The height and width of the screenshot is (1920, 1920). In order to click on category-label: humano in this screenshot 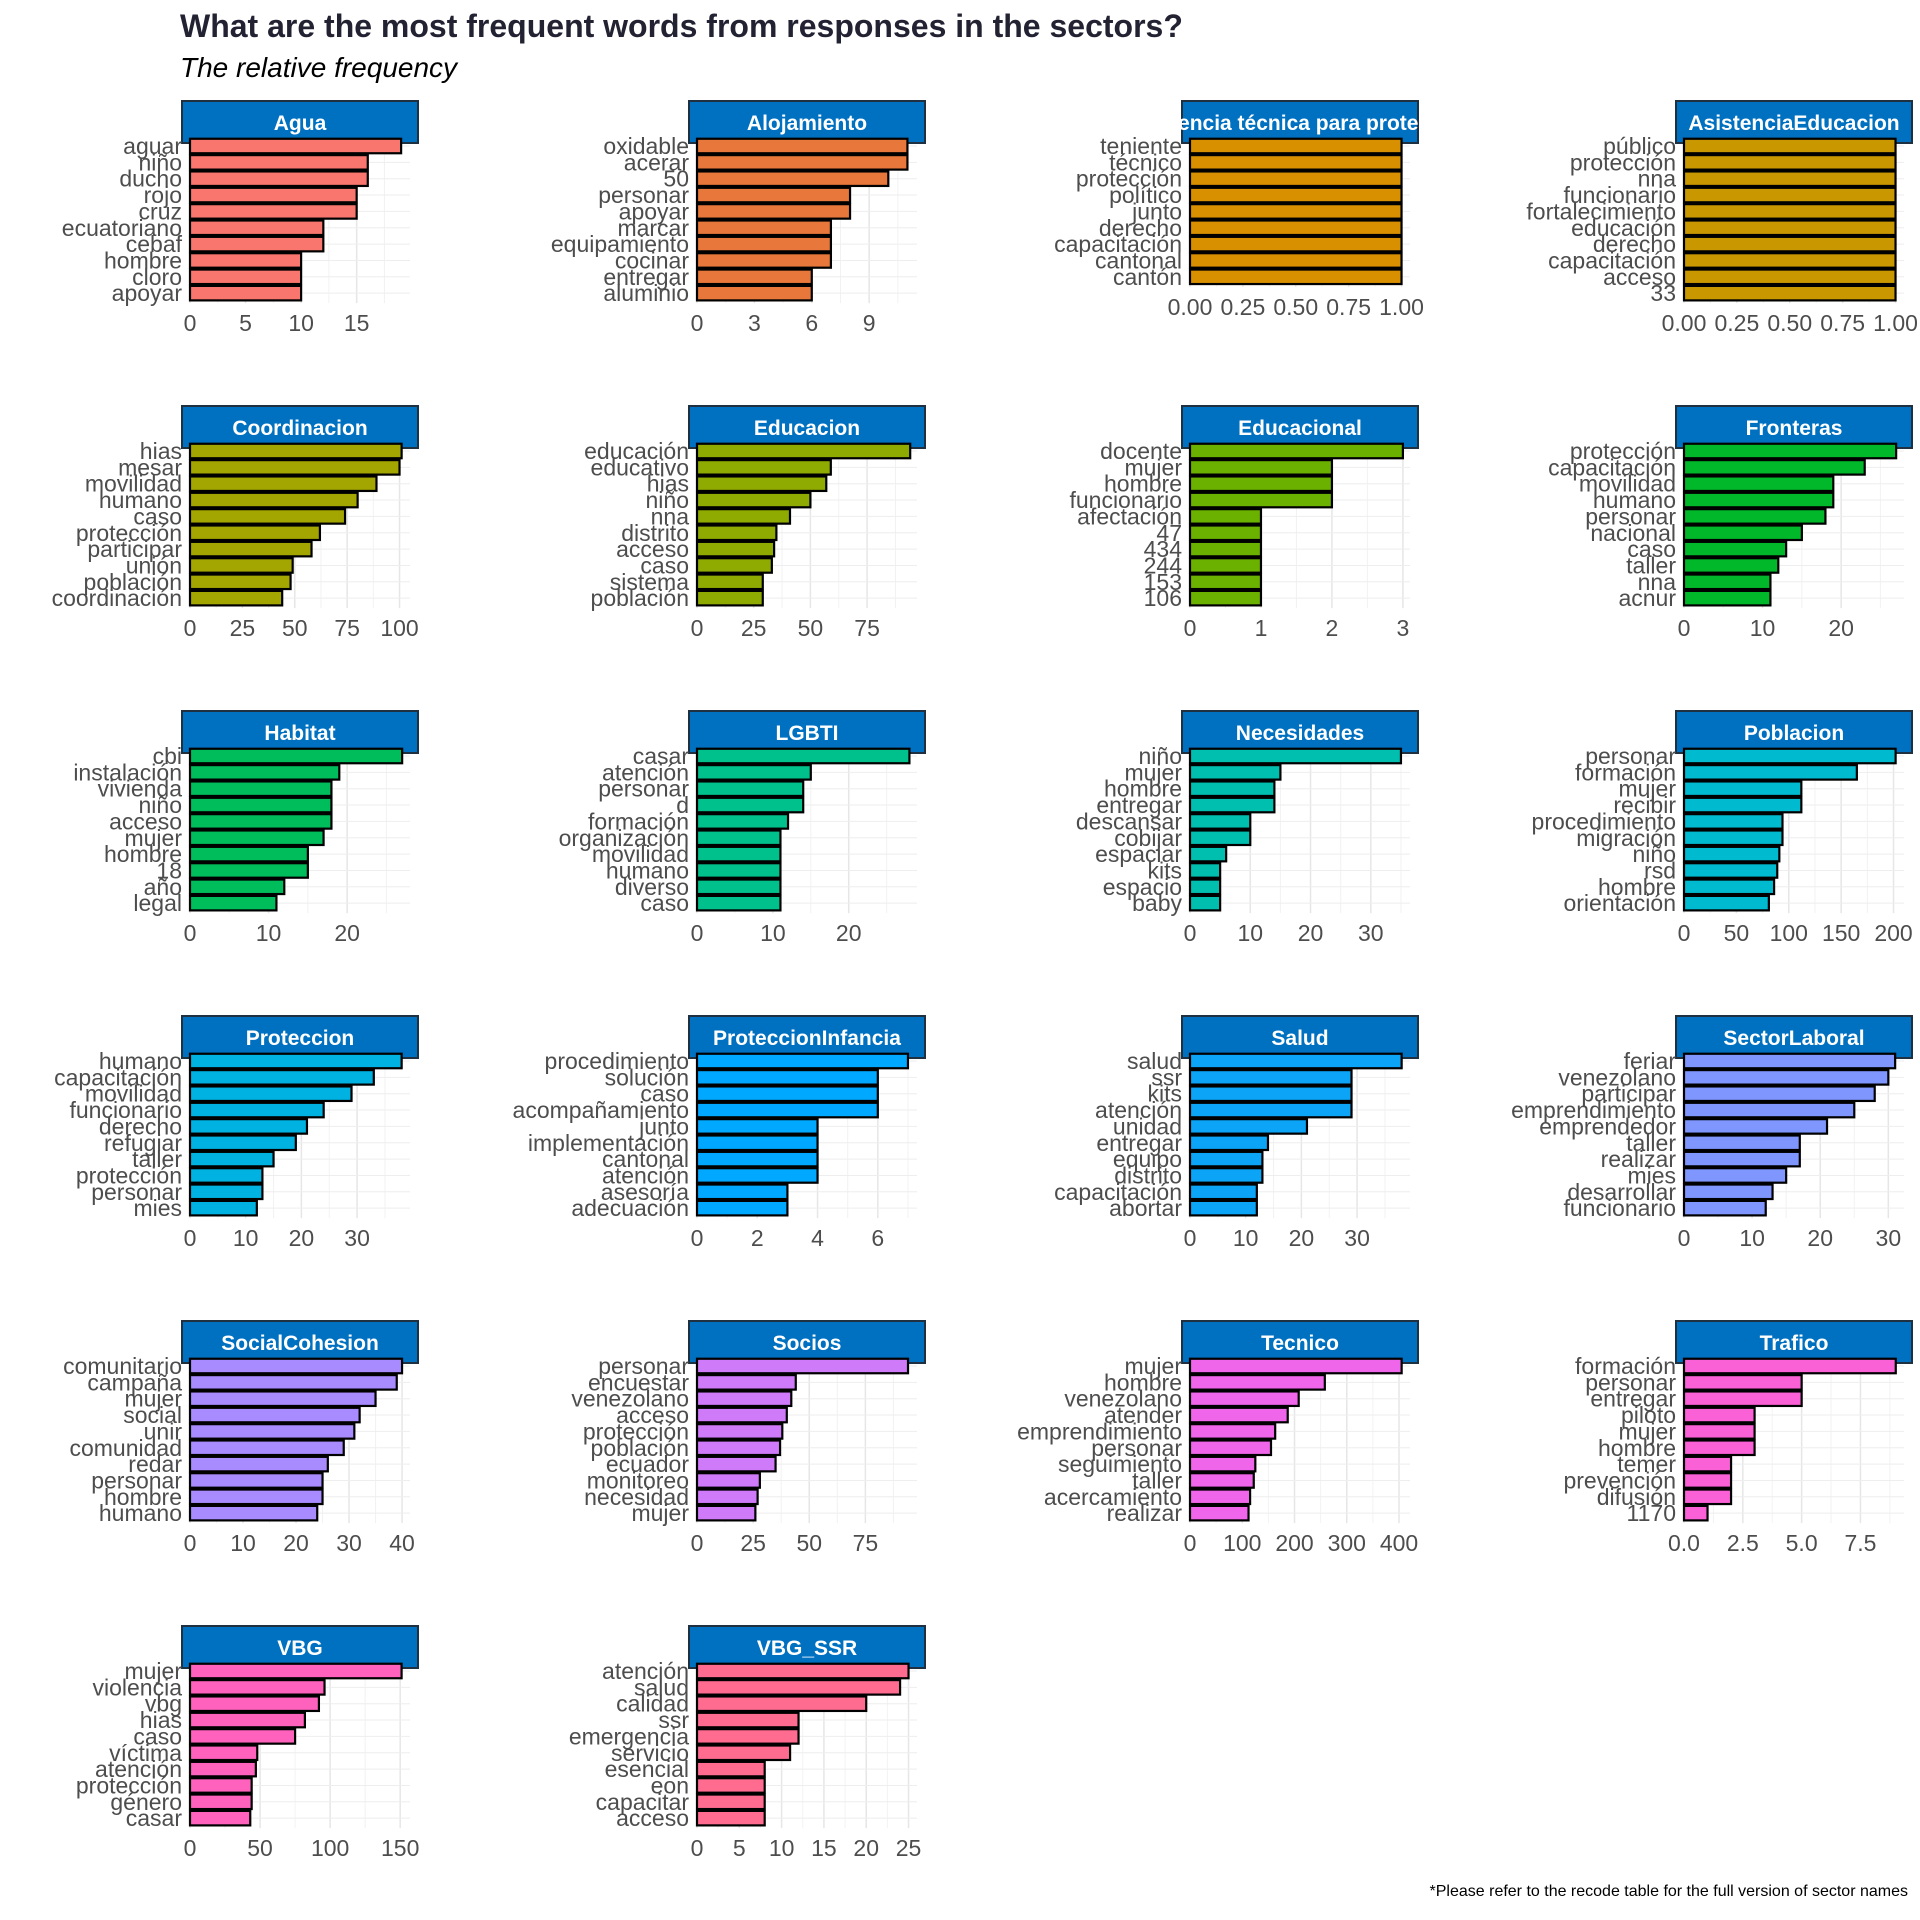, I will do `click(140, 1513)`.